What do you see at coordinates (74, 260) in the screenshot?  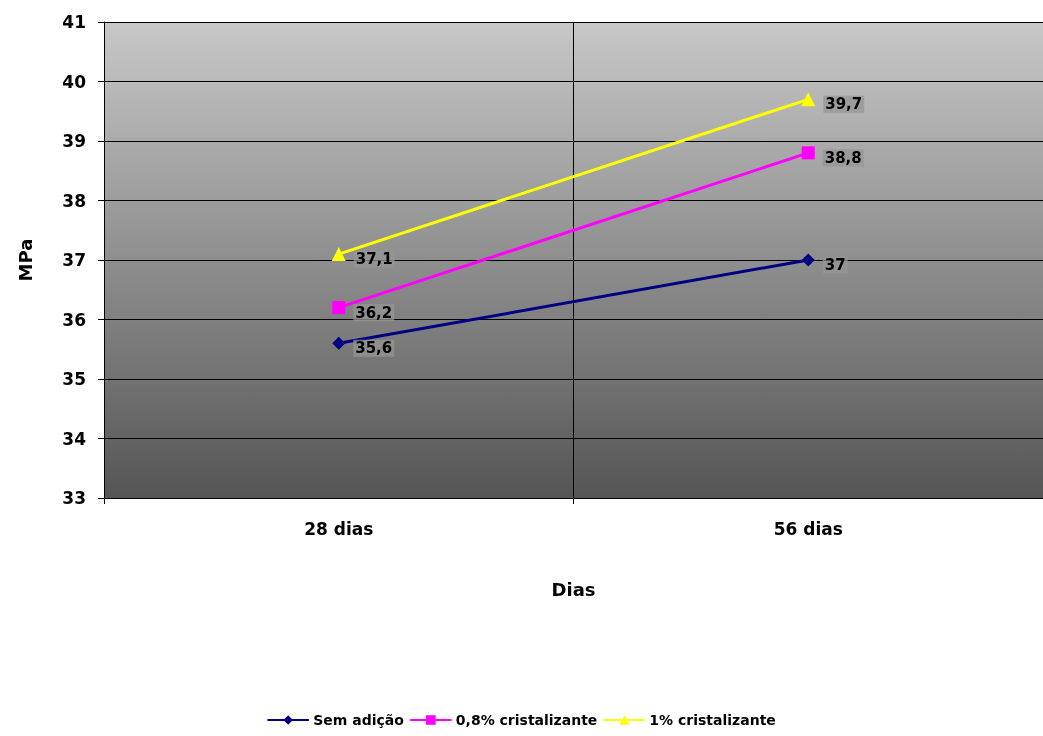 I see `y-tick-label: 37` at bounding box center [74, 260].